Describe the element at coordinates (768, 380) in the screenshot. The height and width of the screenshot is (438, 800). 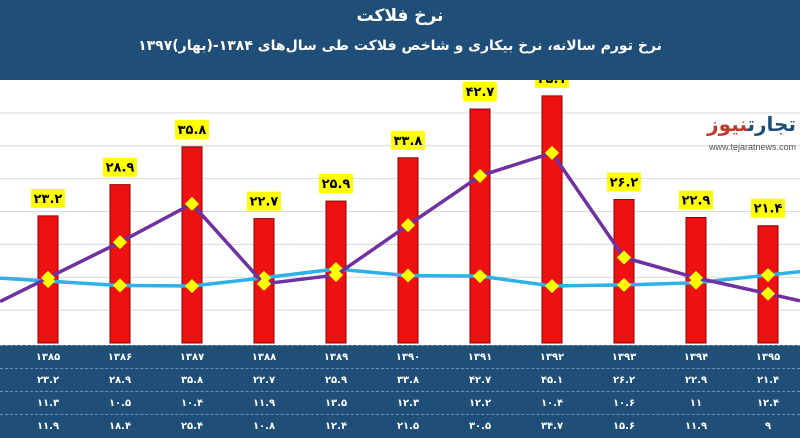
I see `table-cell: ۲۱.۴` at that location.